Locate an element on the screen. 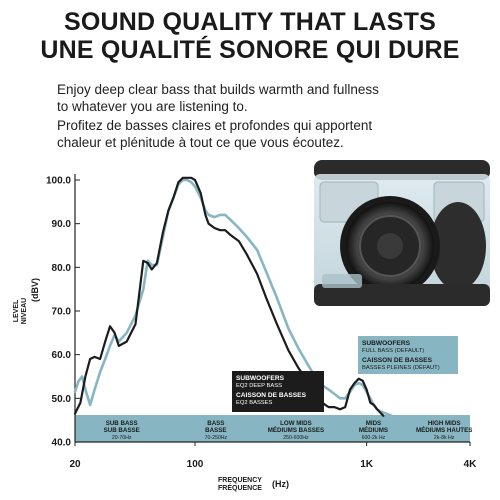 This screenshot has width=500, height=500. band-subtitle-4: MÉDIUMS HAUTES is located at coordinates (444, 430).